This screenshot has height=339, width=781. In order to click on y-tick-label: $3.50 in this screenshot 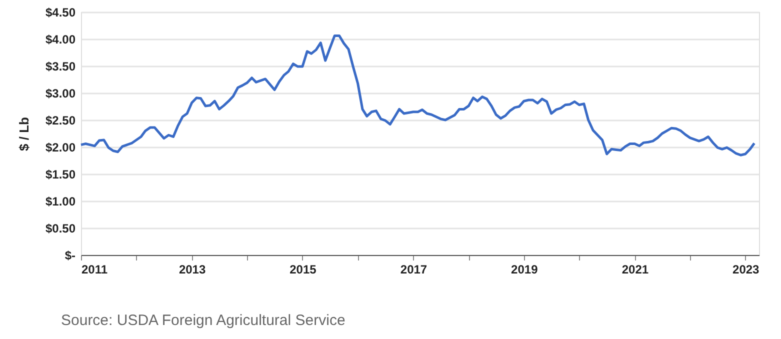, I will do `click(60, 67)`.